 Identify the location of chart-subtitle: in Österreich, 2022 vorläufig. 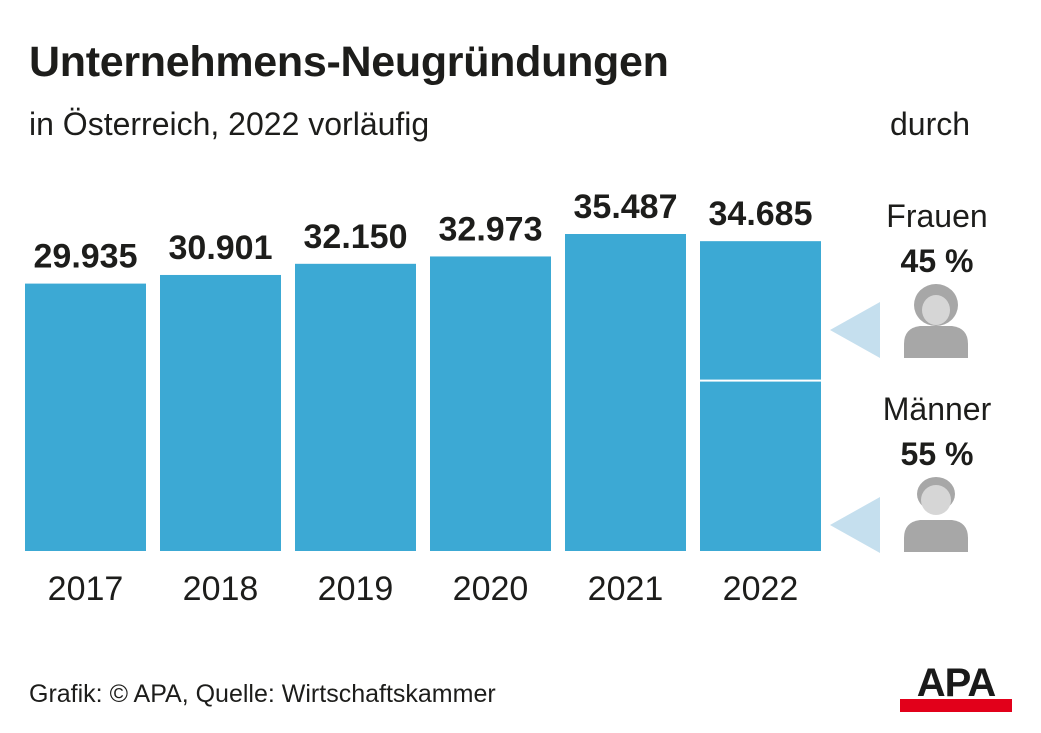
(229, 124).